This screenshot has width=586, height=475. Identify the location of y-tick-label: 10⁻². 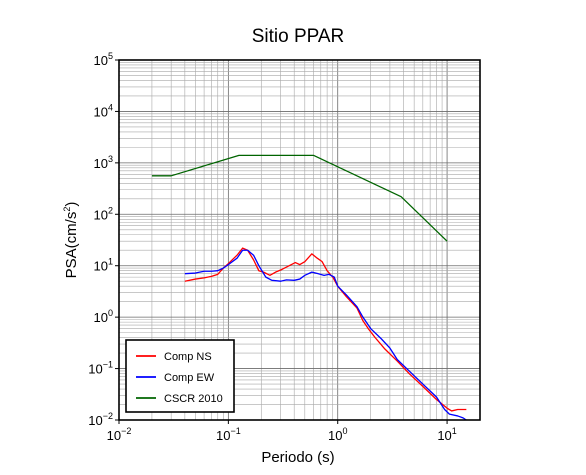
(100, 419).